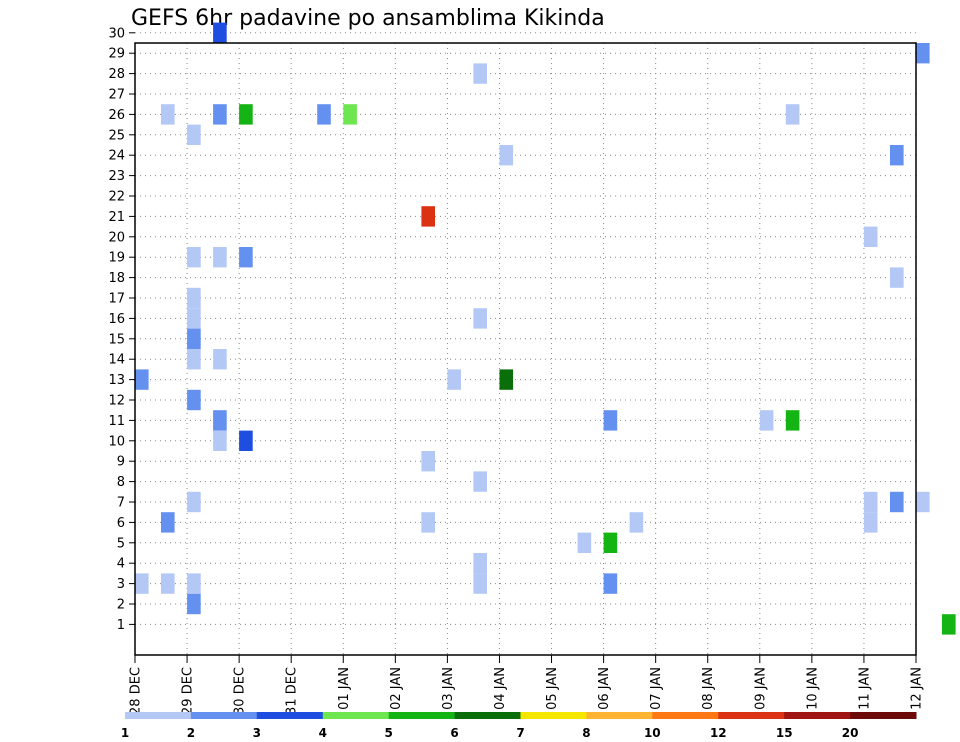 Image resolution: width=960 pixels, height=742 pixels. I want to click on x-tick-label: 07 JAN, so click(656, 688).